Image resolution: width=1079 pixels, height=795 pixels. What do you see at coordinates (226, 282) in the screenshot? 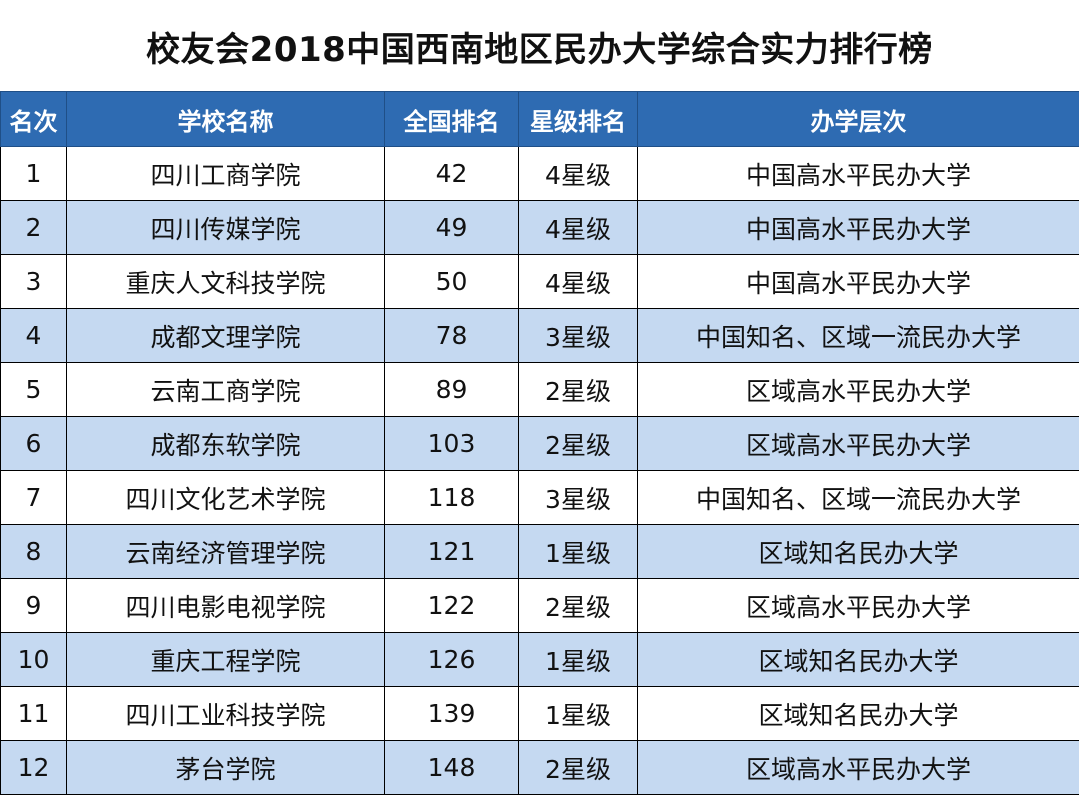
I see `cell-school: 重庆人文科技学院` at bounding box center [226, 282].